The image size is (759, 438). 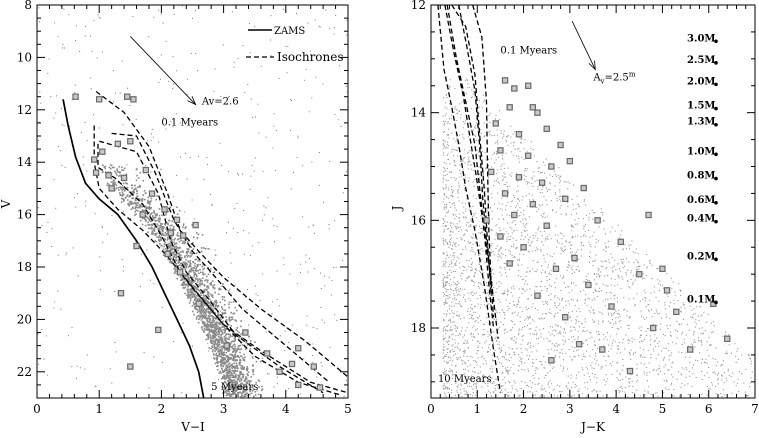 What do you see at coordinates (220, 102) in the screenshot?
I see `annotation-label: Av=2.6` at bounding box center [220, 102].